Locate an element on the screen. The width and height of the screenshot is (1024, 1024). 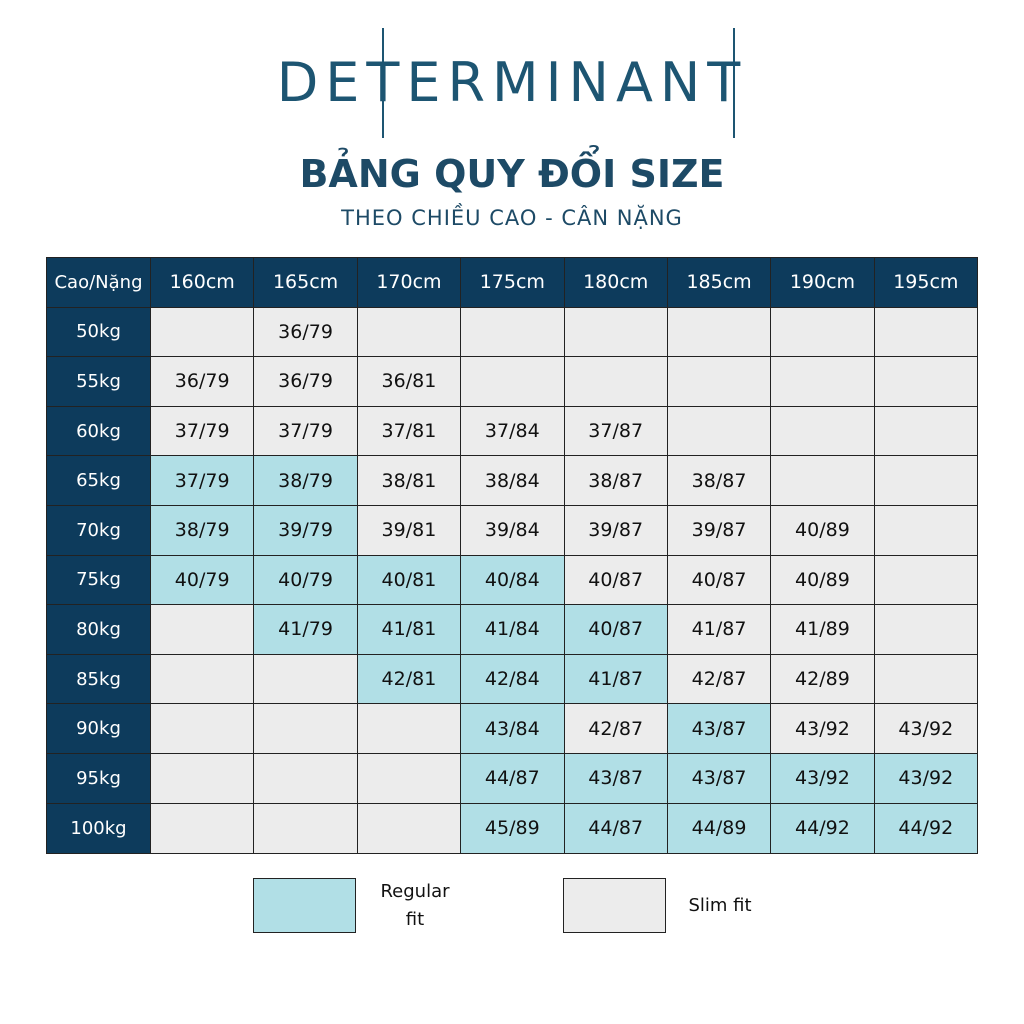
table-row: 55kg 36/79 36/79 36/81 is located at coordinates (512, 382).